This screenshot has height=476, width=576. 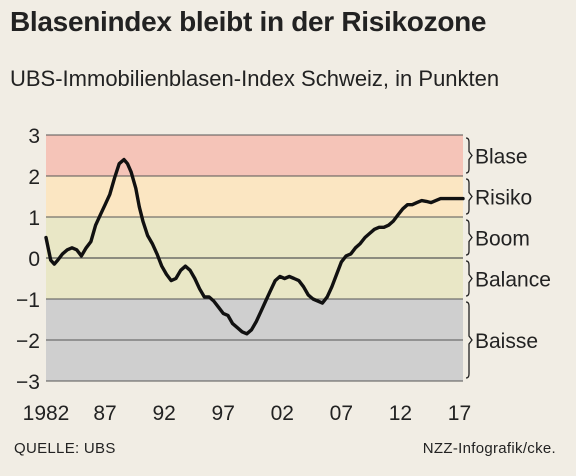 I want to click on y-tick-label: 1, so click(x=34, y=218).